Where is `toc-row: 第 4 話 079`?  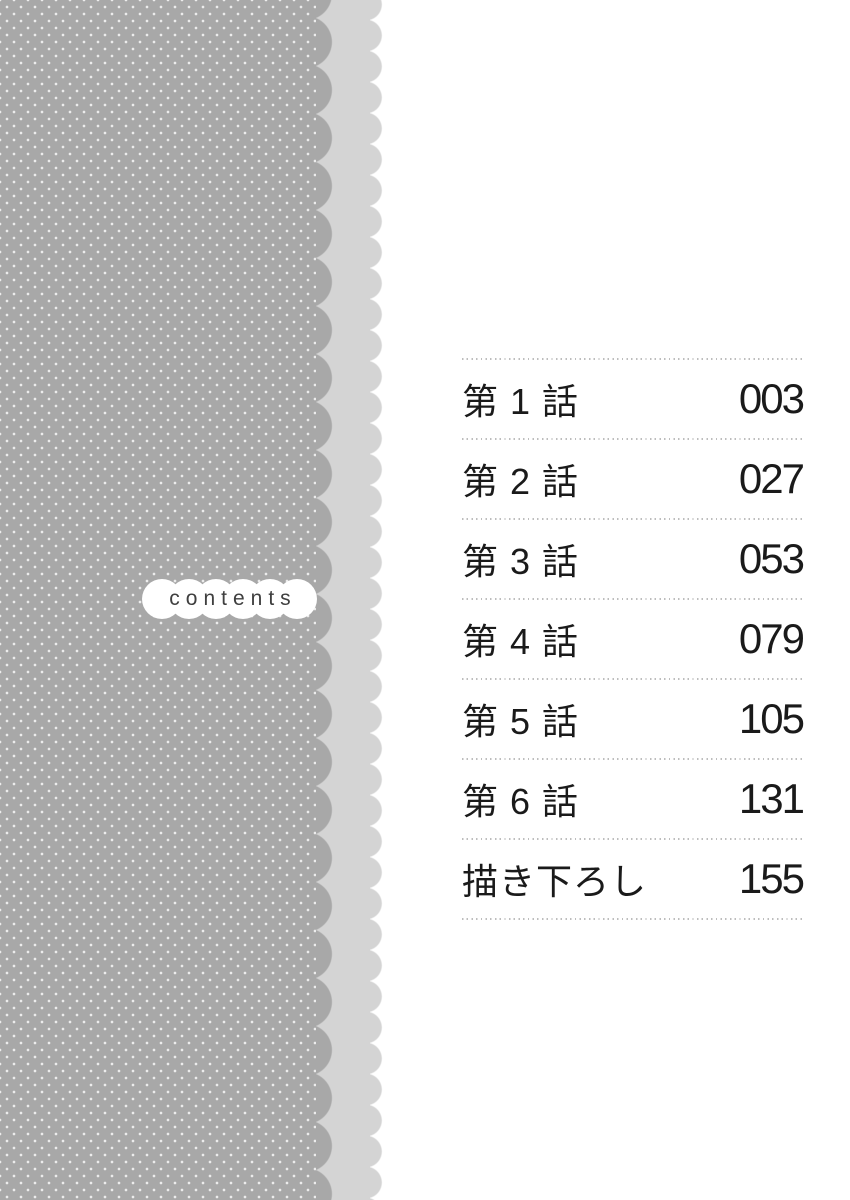
toc-row: 第 4 話 079 is located at coordinates (633, 639).